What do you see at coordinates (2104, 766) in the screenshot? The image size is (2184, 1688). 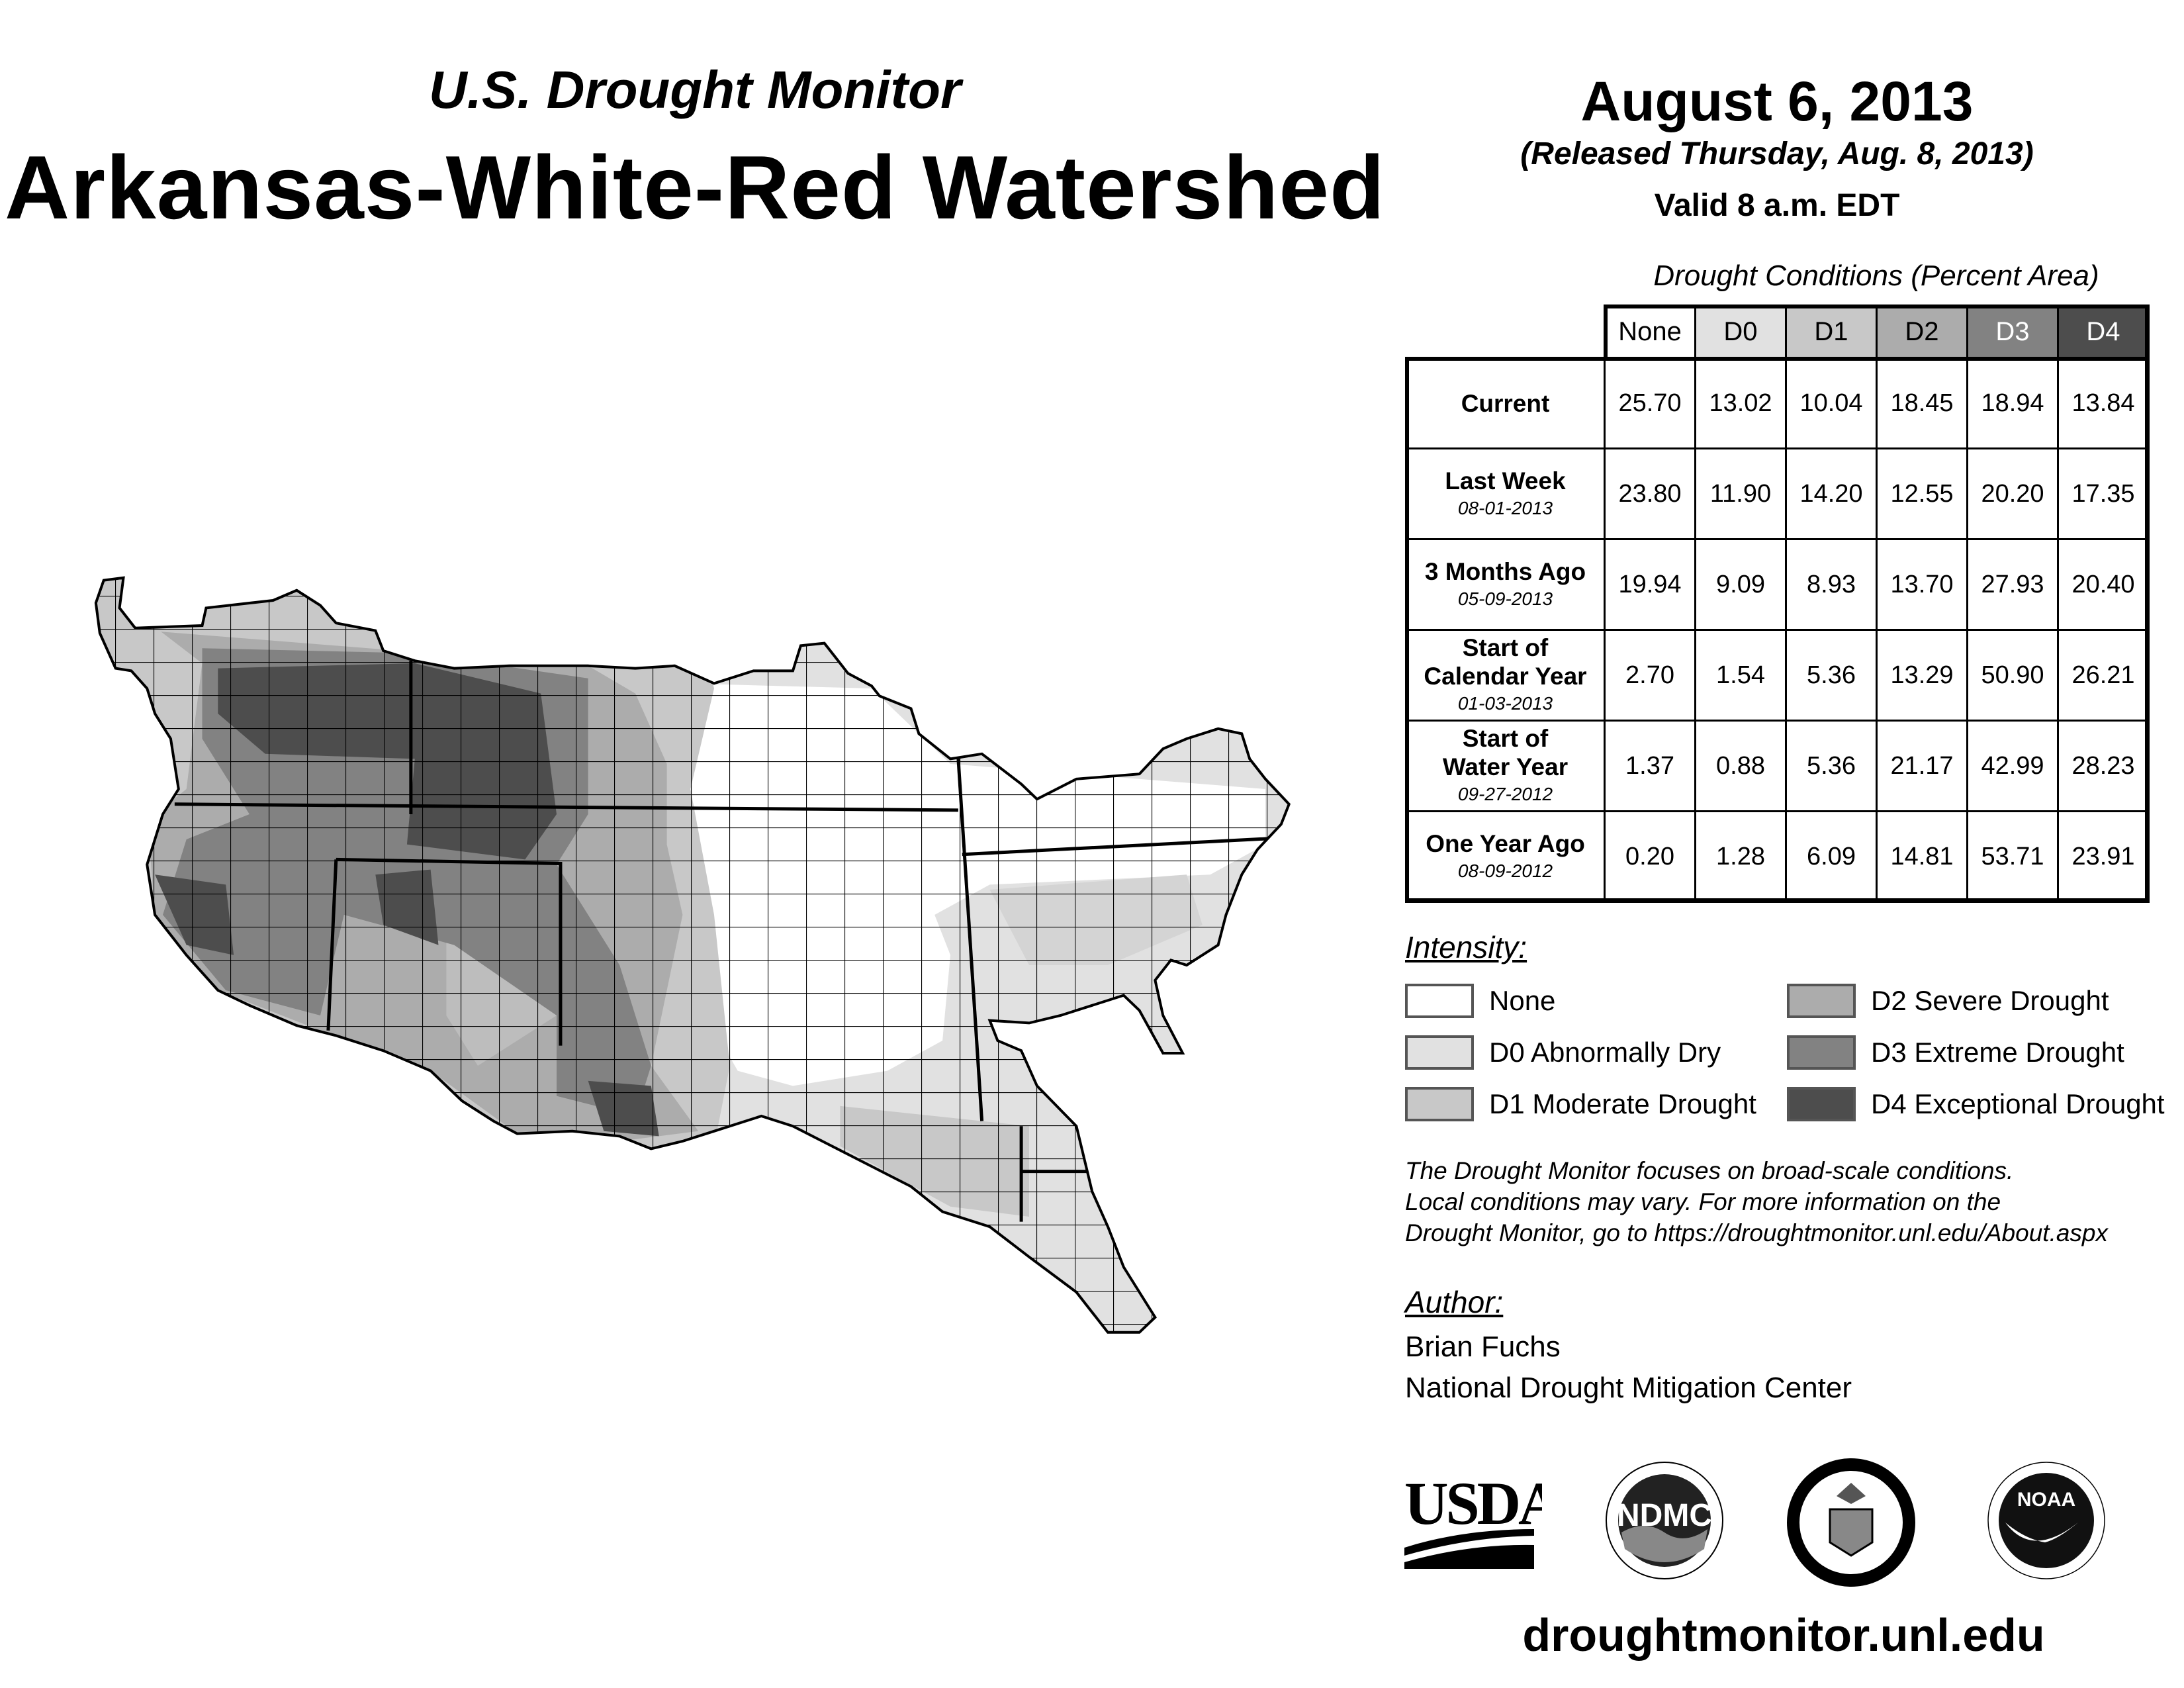 I see `table-cell-d4: 28.23` at bounding box center [2104, 766].